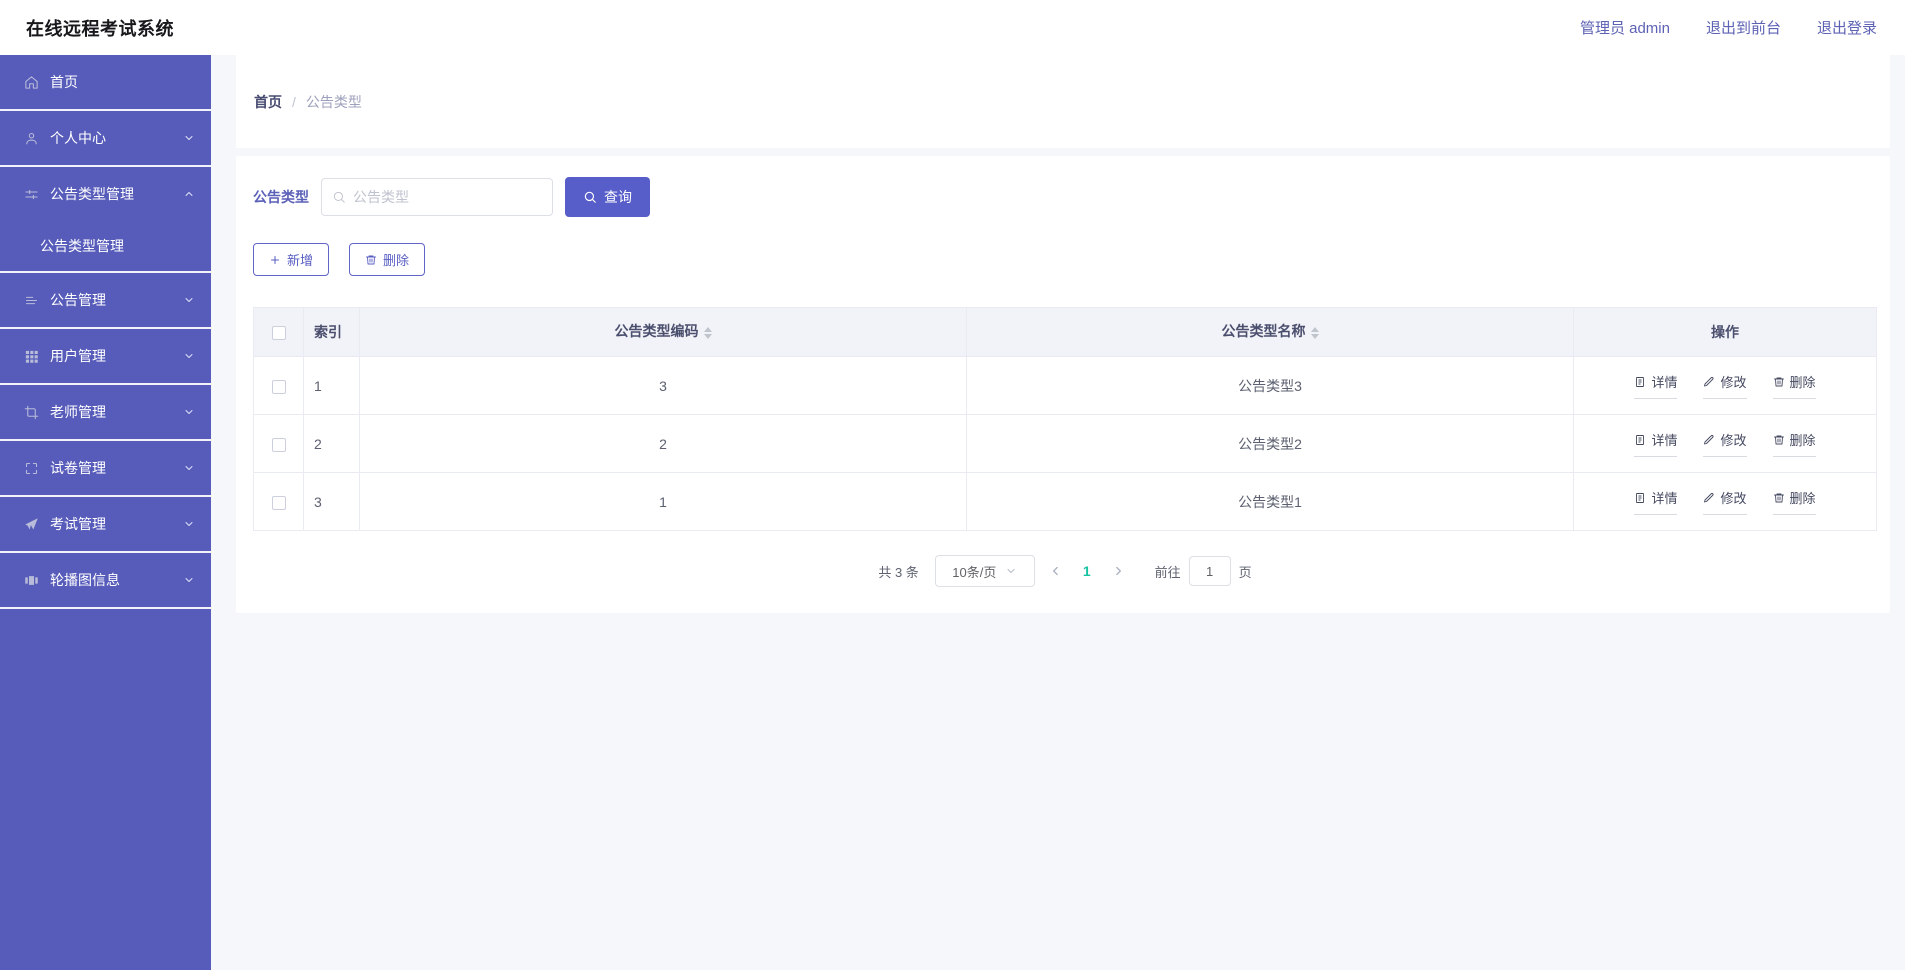 The height and width of the screenshot is (970, 1905). Describe the element at coordinates (78, 468) in the screenshot. I see `sidebar-item-label: 试卷管理` at that location.